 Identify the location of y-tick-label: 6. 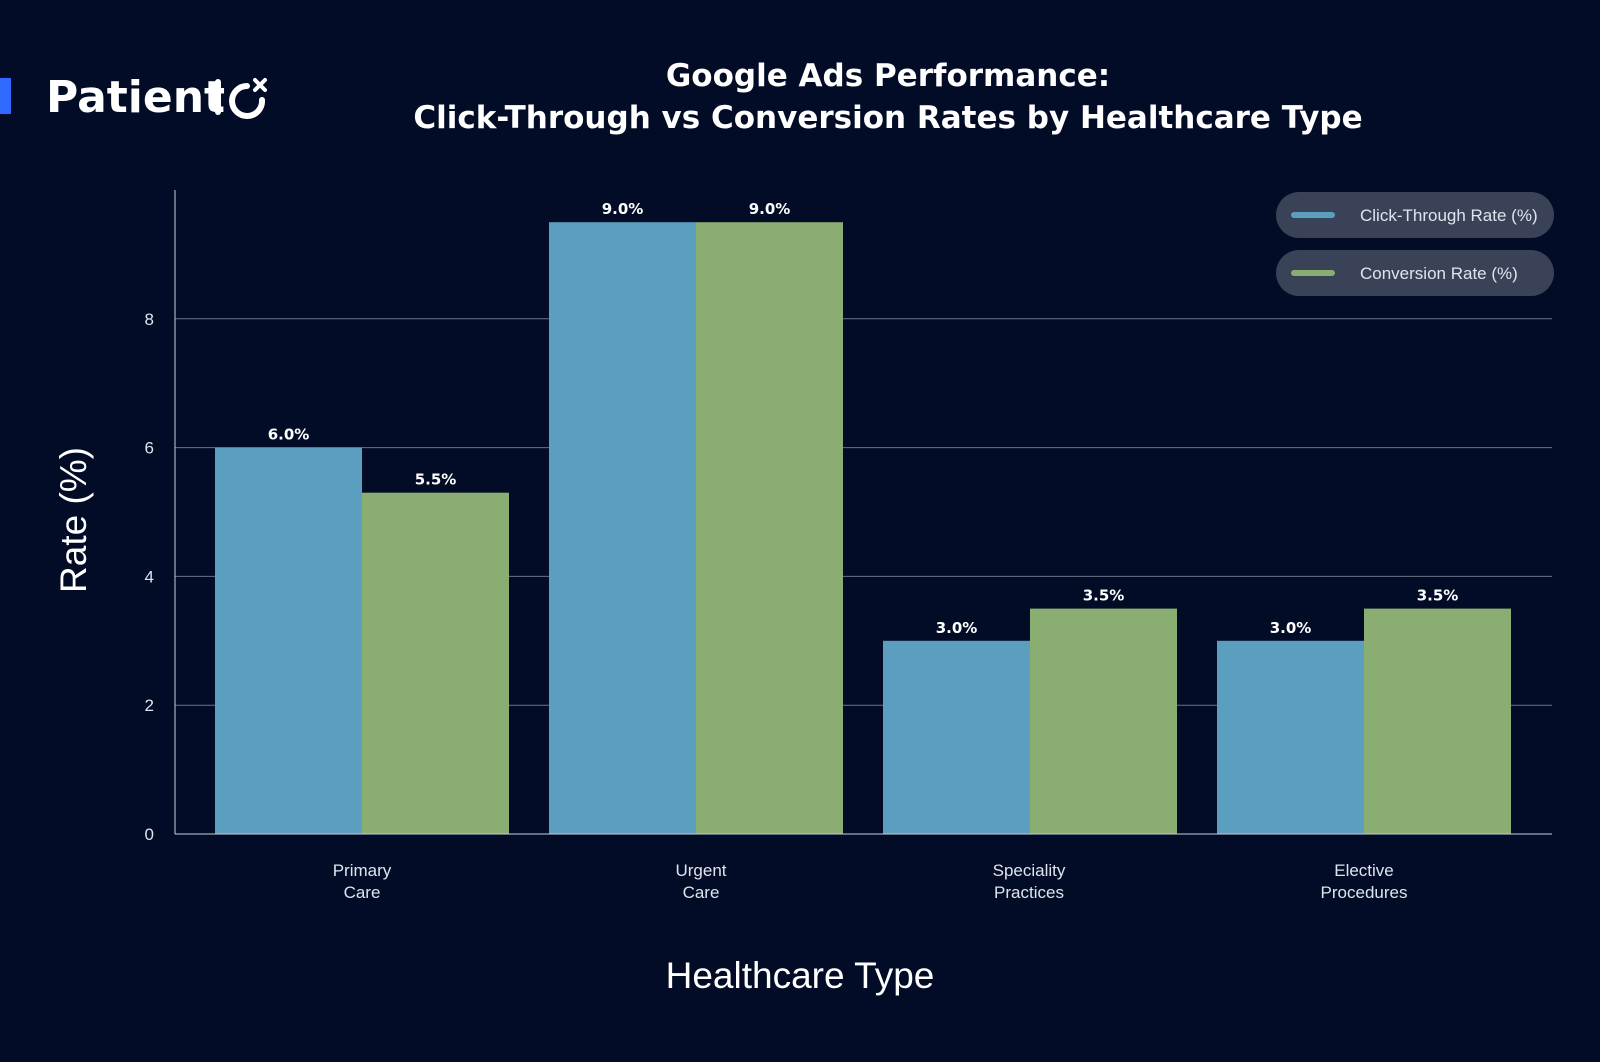
(149, 448).